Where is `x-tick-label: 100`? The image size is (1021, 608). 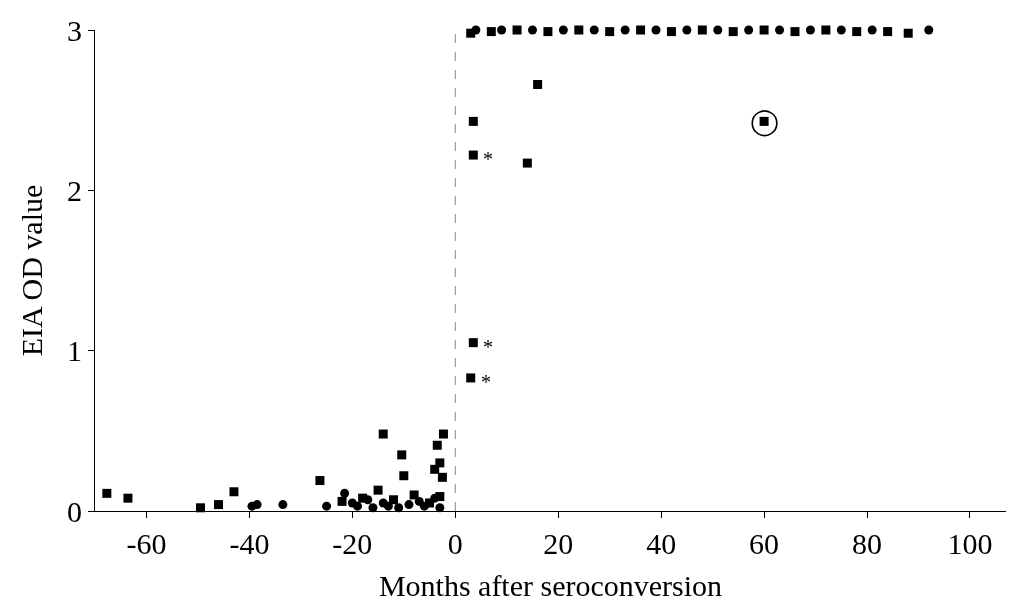
x-tick-label: 100 is located at coordinates (970, 543).